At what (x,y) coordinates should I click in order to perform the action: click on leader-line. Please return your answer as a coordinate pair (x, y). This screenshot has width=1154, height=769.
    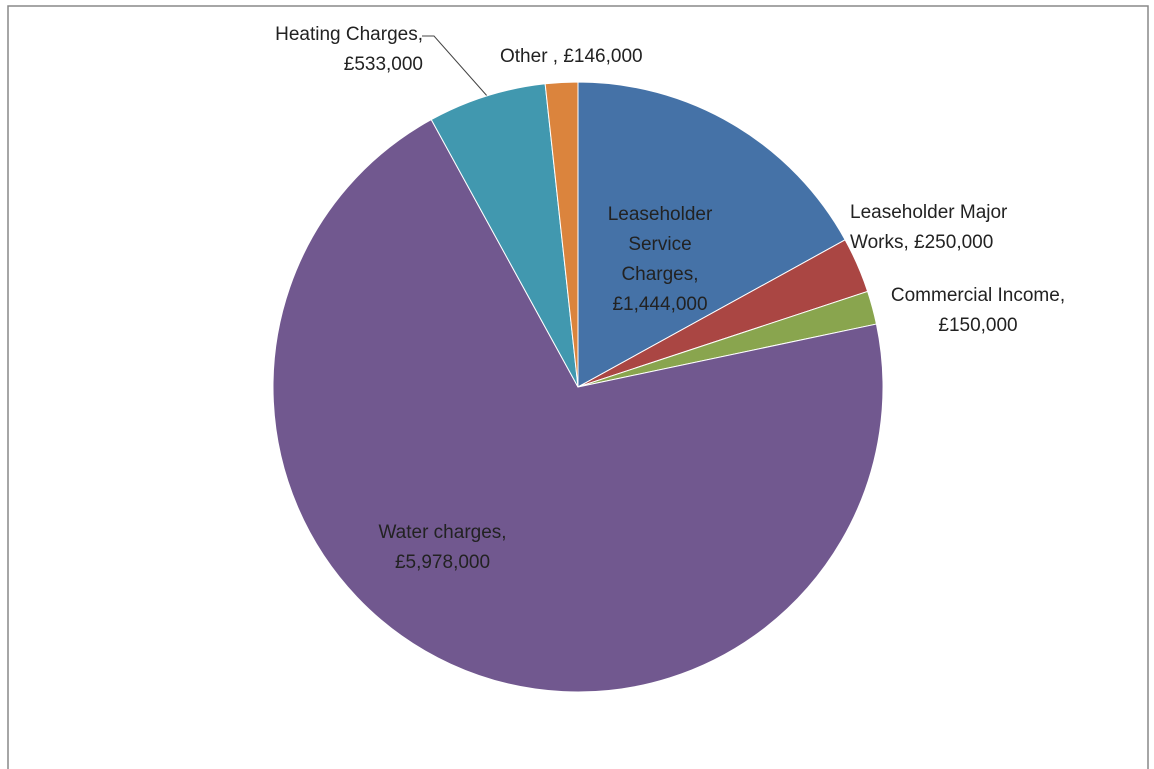
    Looking at the image, I should click on (455, 66).